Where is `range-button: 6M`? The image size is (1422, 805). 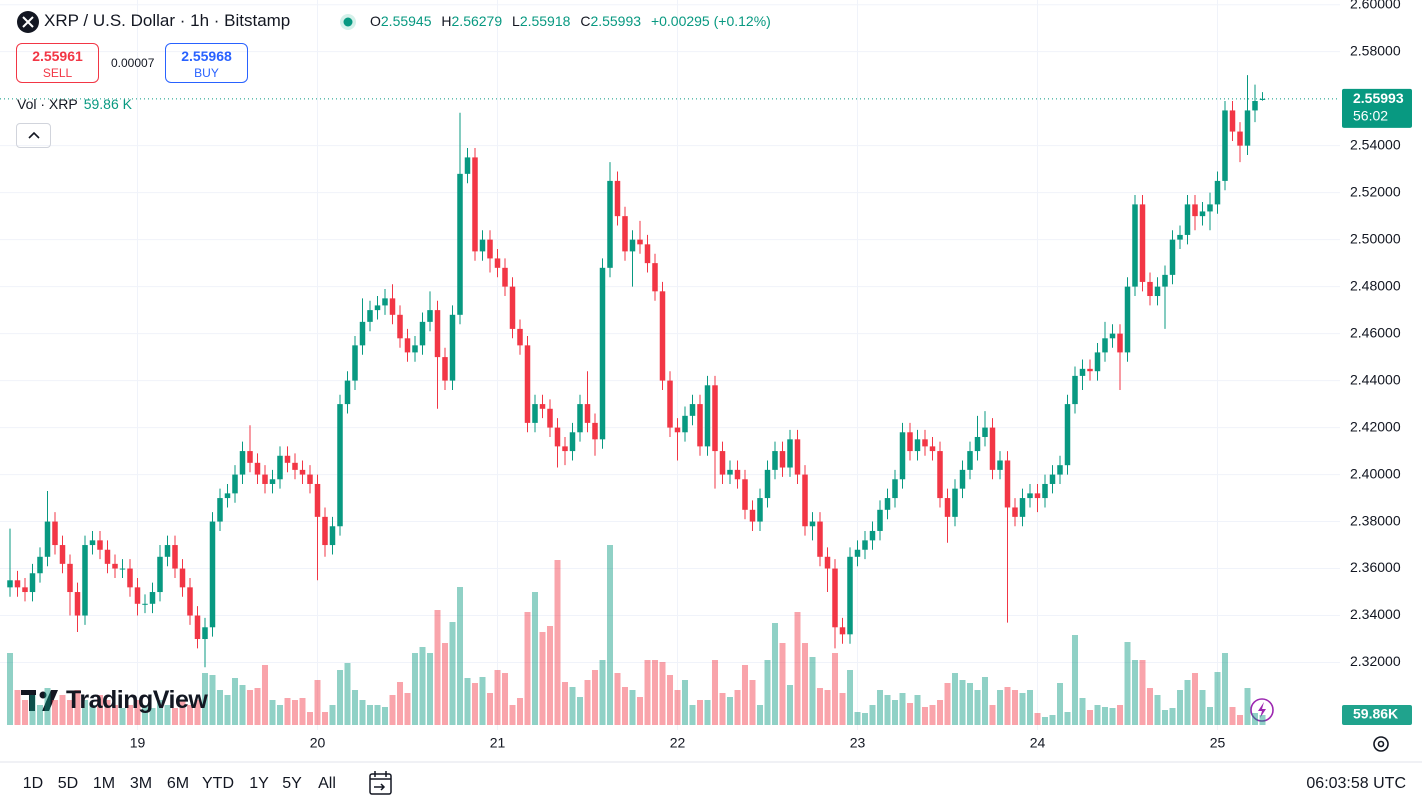 range-button: 6M is located at coordinates (178, 783).